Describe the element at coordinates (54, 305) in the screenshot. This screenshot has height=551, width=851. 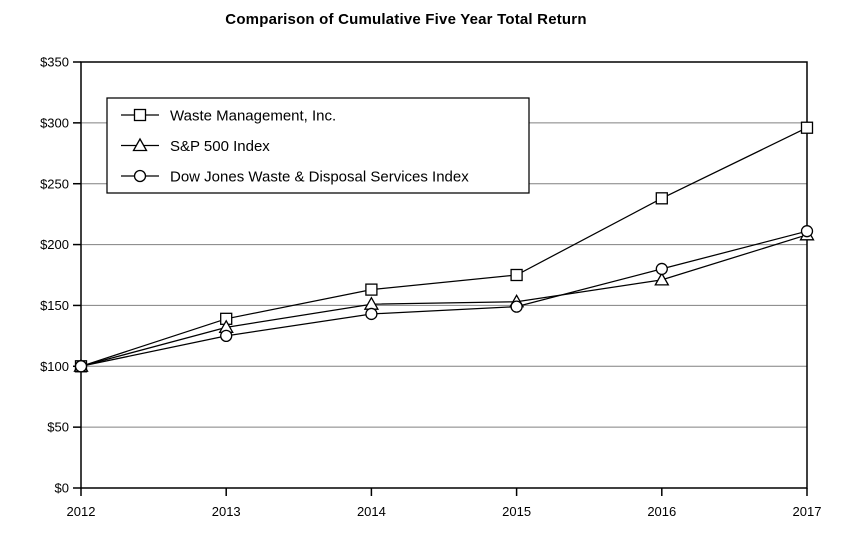
I see `y-tick-label: $150` at that location.